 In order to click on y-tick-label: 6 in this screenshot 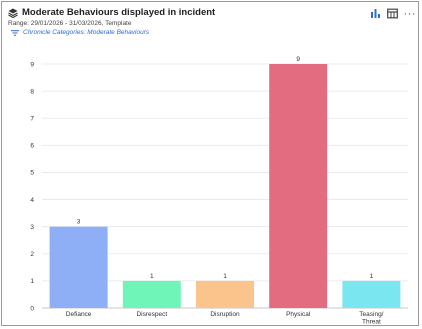, I will do `click(32, 146)`.